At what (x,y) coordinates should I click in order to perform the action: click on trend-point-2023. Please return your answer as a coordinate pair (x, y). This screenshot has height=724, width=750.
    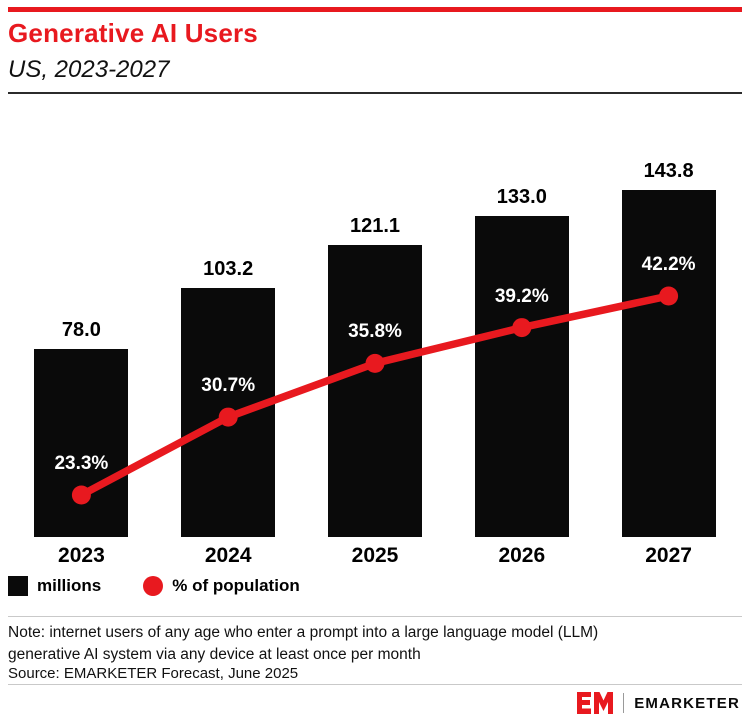
    Looking at the image, I should click on (81, 495).